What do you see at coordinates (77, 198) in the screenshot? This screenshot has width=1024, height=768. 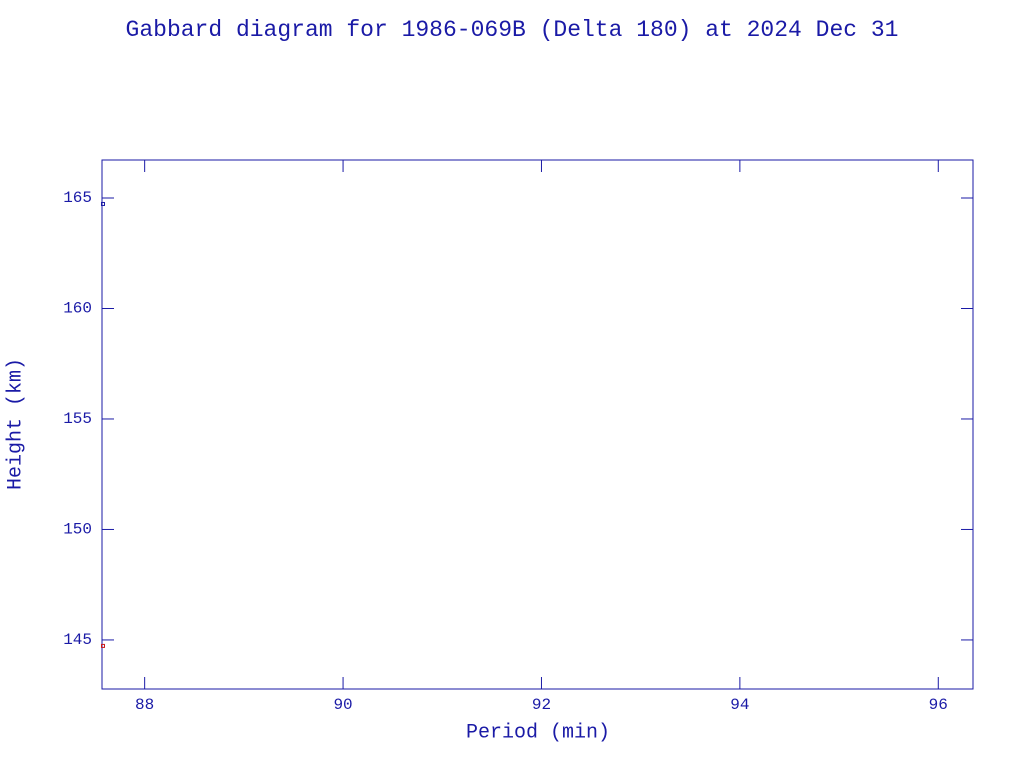 I see `y-tick-label: 165` at bounding box center [77, 198].